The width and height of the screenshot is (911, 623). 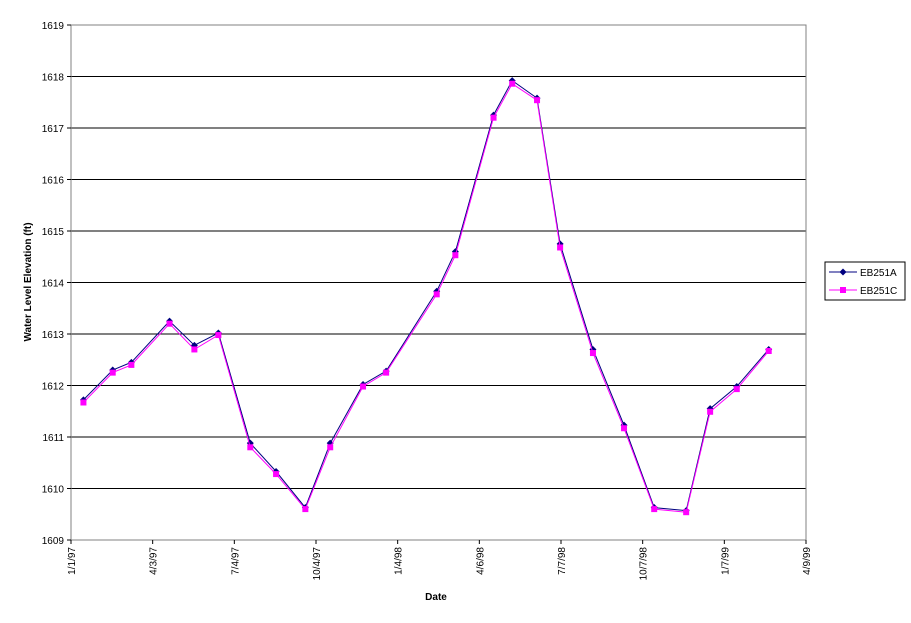 I want to click on y-tick-label: 1616, so click(x=53, y=181).